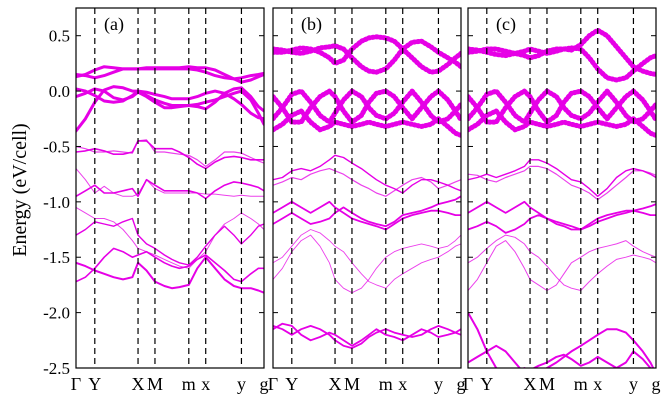  What do you see at coordinates (59, 91) in the screenshot?
I see `y-tick-label: 0.0` at bounding box center [59, 91].